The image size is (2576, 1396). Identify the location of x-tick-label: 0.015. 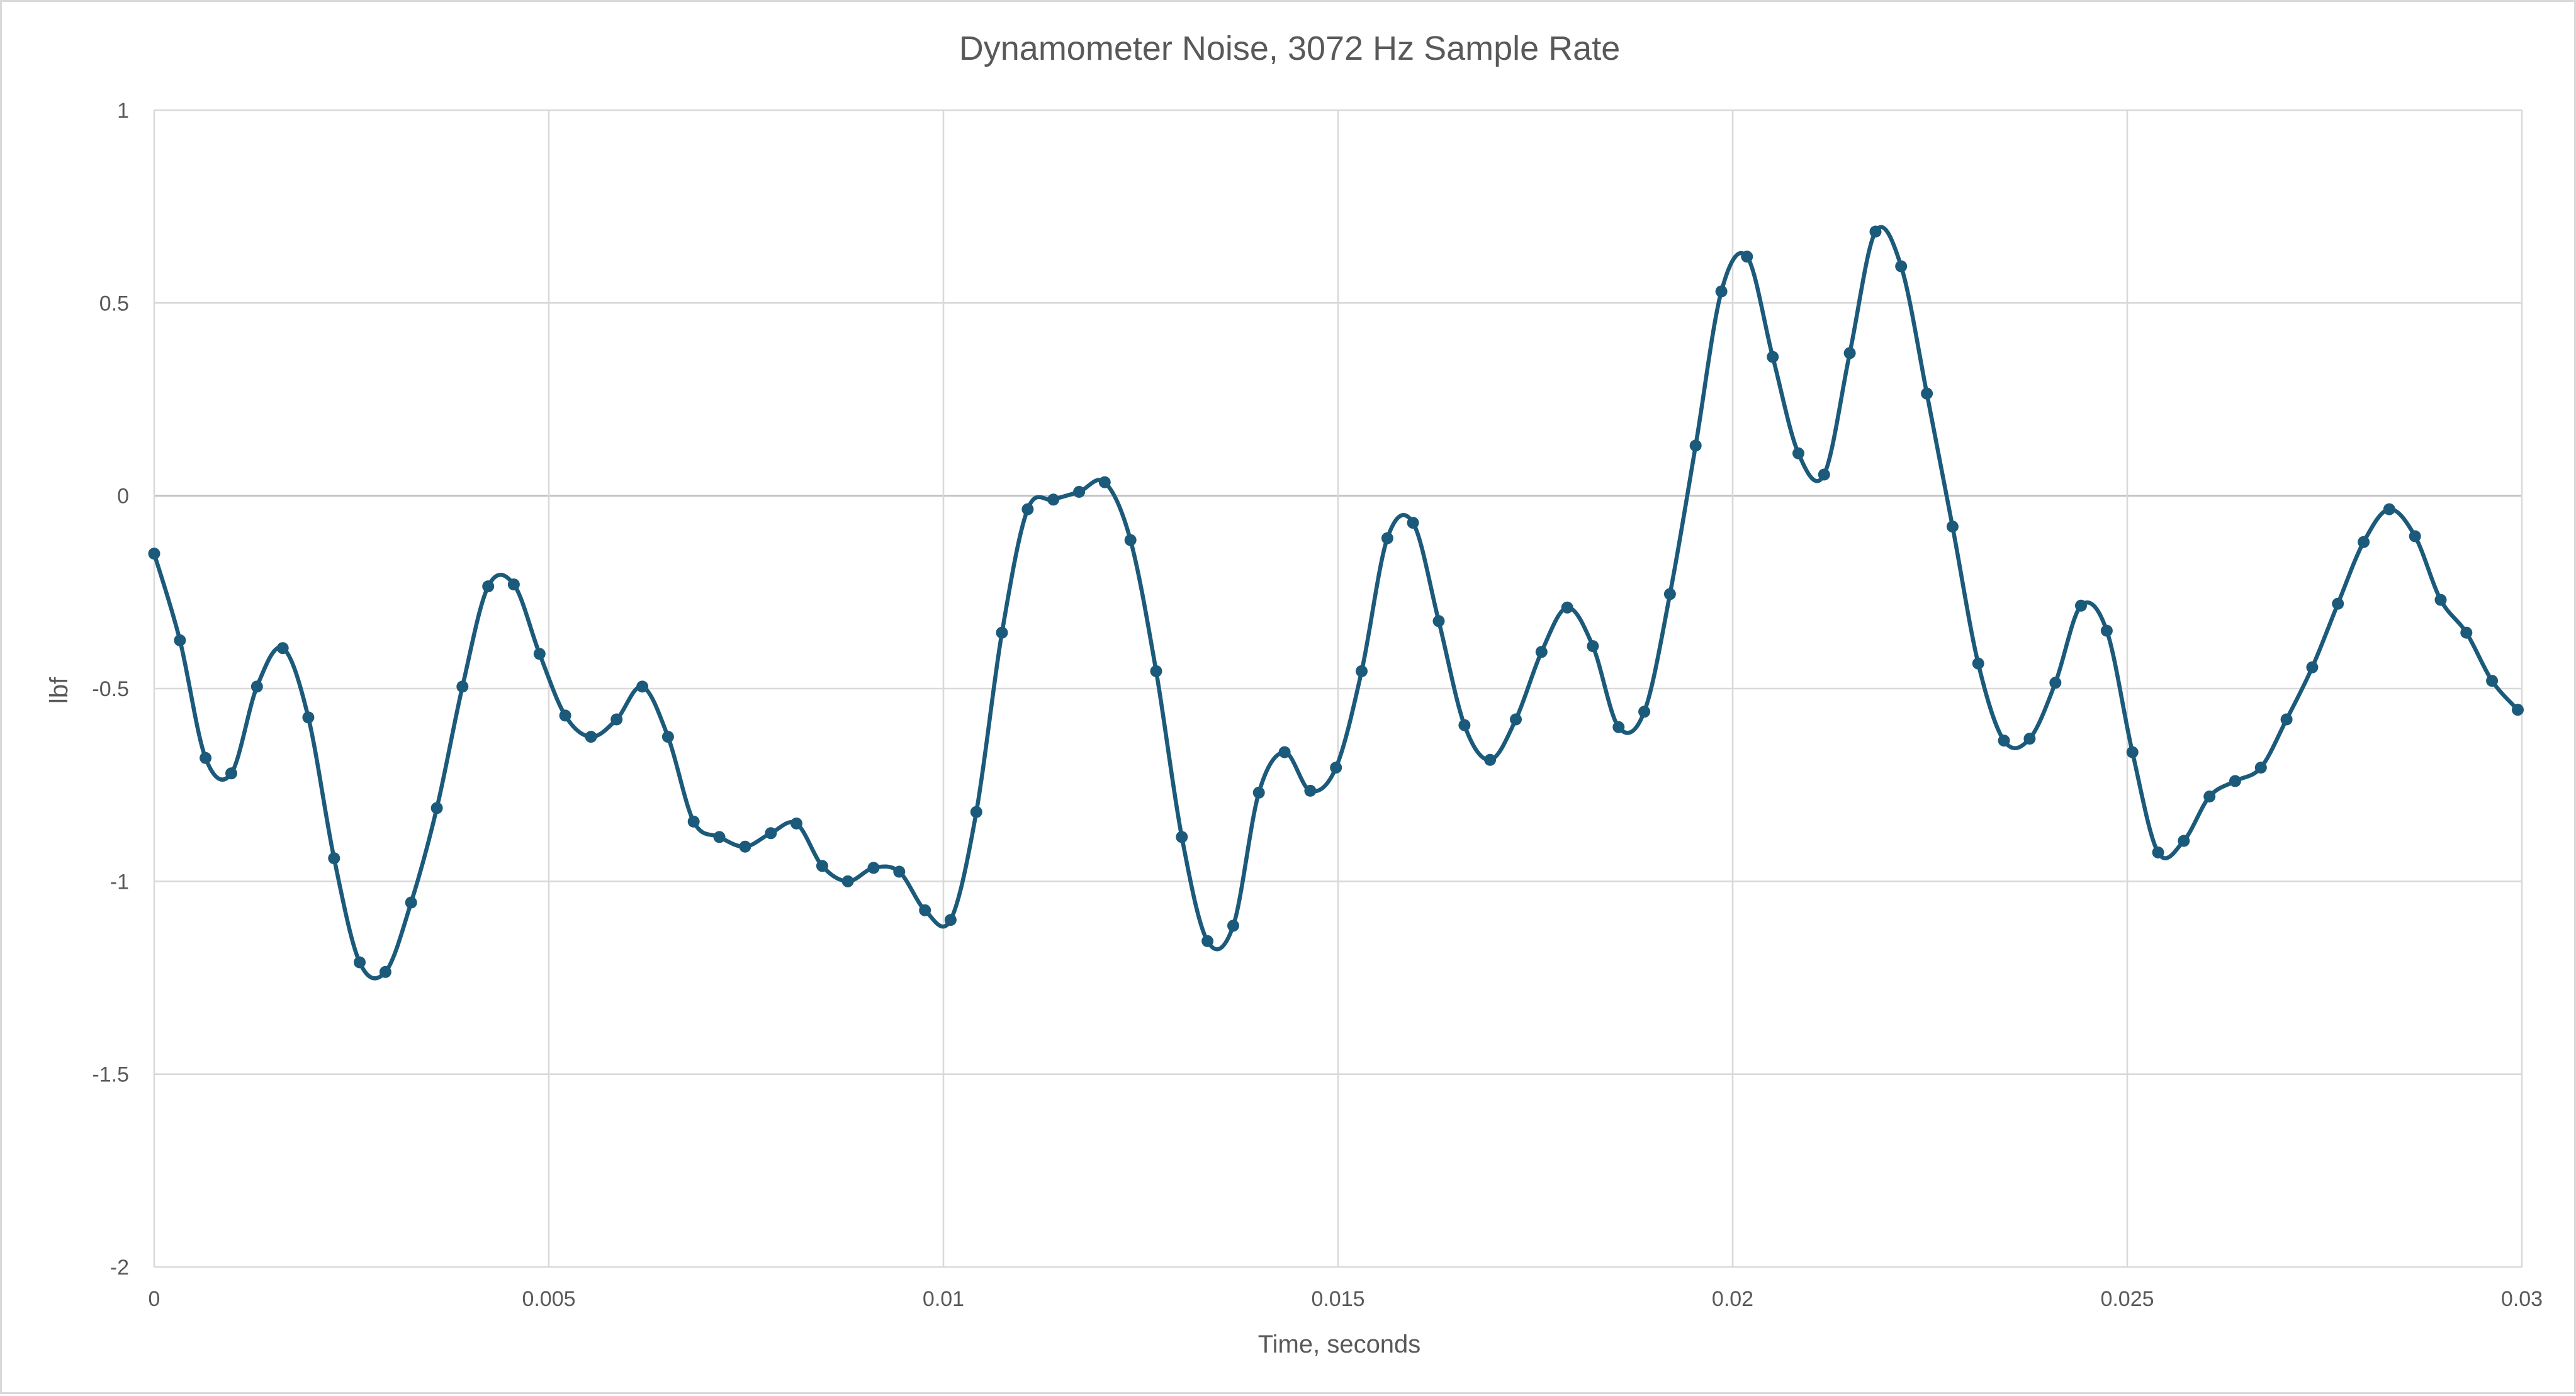
(1337, 1299).